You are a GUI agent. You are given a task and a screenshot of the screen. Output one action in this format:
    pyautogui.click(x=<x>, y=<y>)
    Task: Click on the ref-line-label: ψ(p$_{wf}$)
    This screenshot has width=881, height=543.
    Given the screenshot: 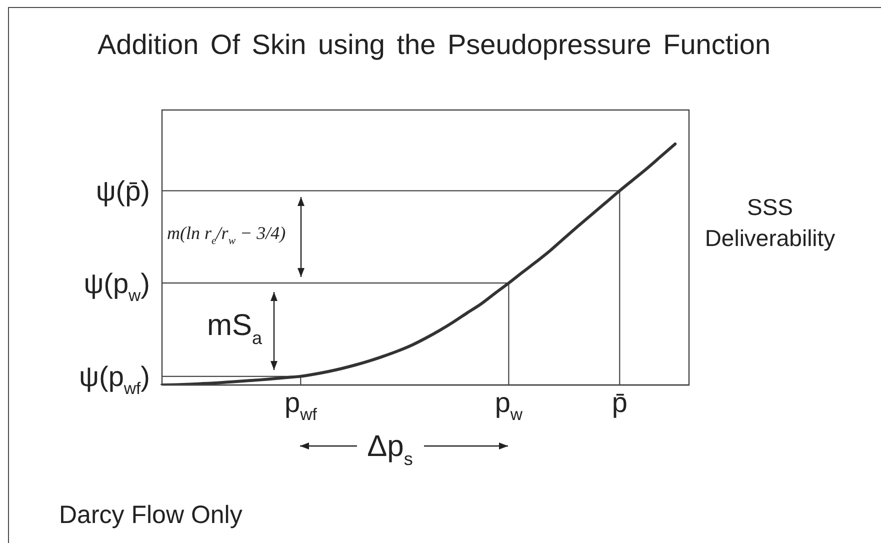 What is the action you would take?
    pyautogui.click(x=114, y=380)
    